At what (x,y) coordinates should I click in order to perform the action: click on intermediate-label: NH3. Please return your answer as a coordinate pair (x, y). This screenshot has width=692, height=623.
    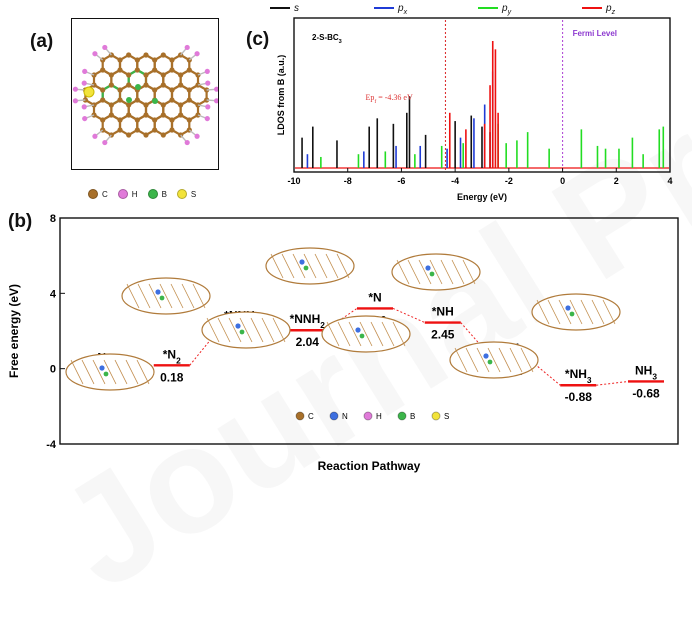
    Looking at the image, I should click on (646, 372).